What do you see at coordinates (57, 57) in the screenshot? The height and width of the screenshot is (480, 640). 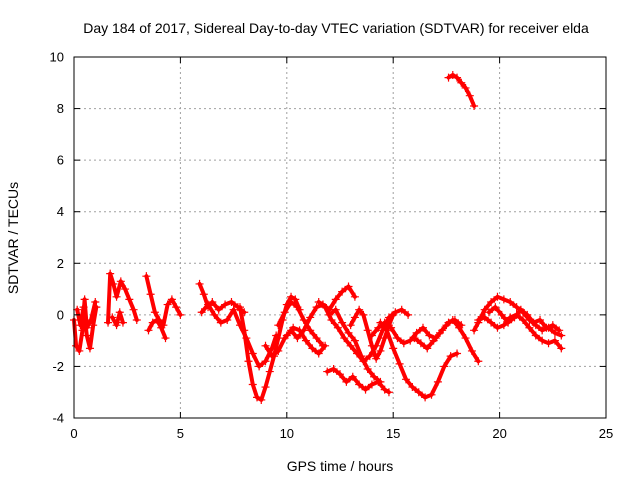 I see `y-tick-label: 10` at bounding box center [57, 57].